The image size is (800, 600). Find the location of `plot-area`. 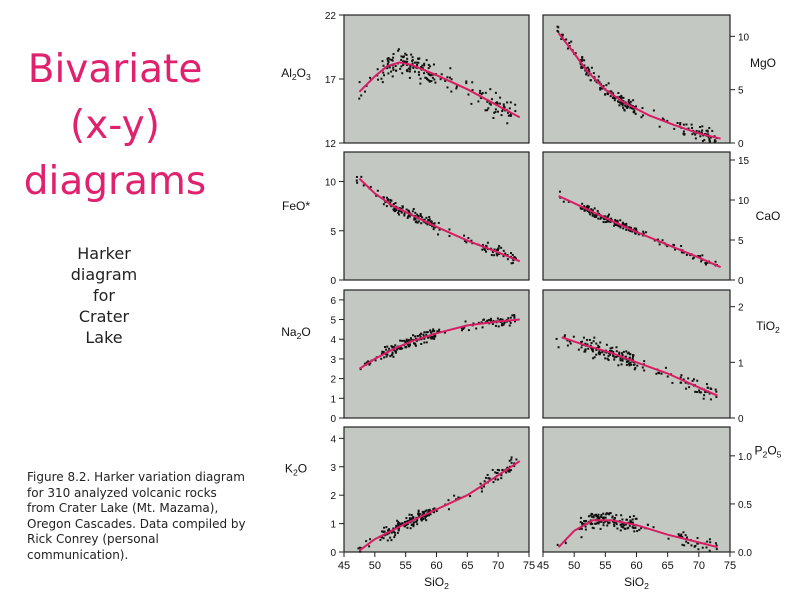

plot-area is located at coordinates (436, 216).